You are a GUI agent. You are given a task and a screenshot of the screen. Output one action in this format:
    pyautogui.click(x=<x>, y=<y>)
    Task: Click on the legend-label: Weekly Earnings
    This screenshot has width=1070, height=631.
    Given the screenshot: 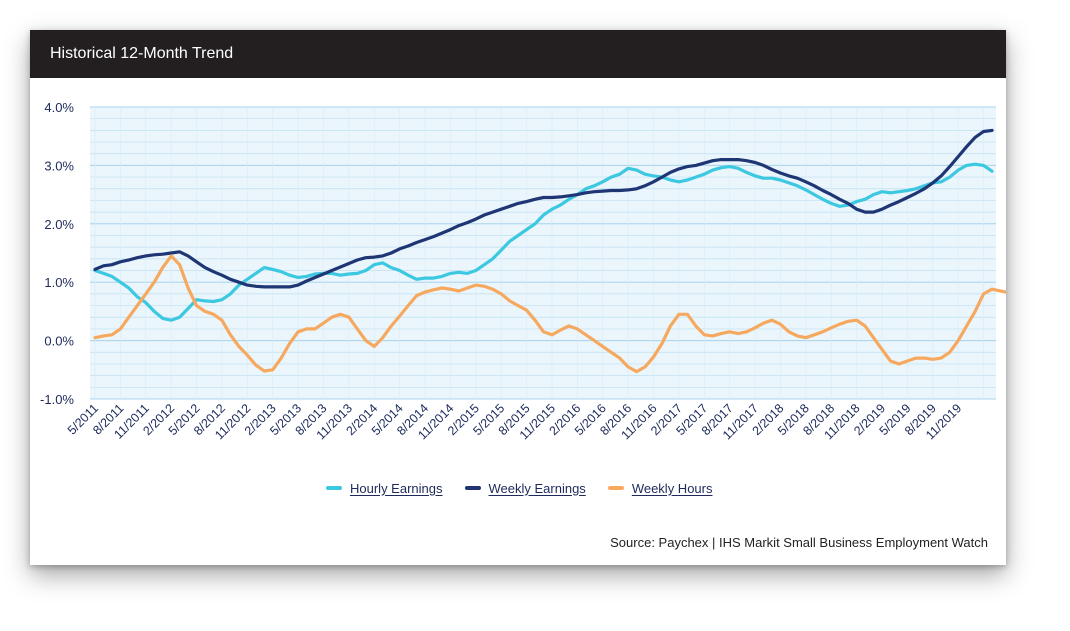 What is the action you would take?
    pyautogui.click(x=537, y=488)
    